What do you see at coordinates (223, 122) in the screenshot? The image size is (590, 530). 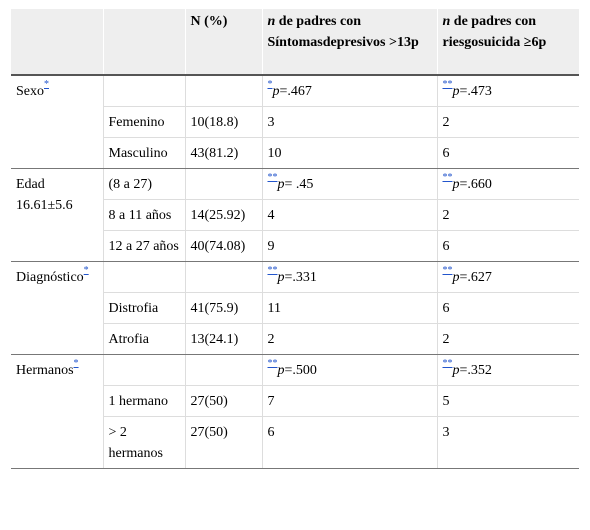 I see `n-percent-cell: 10(18.8)` at bounding box center [223, 122].